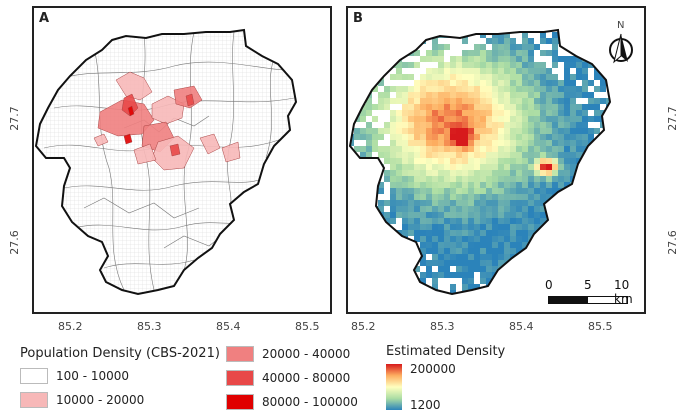 This screenshot has width=689, height=418. I want to click on y-tick-b-2: 27.6, so click(672, 242).